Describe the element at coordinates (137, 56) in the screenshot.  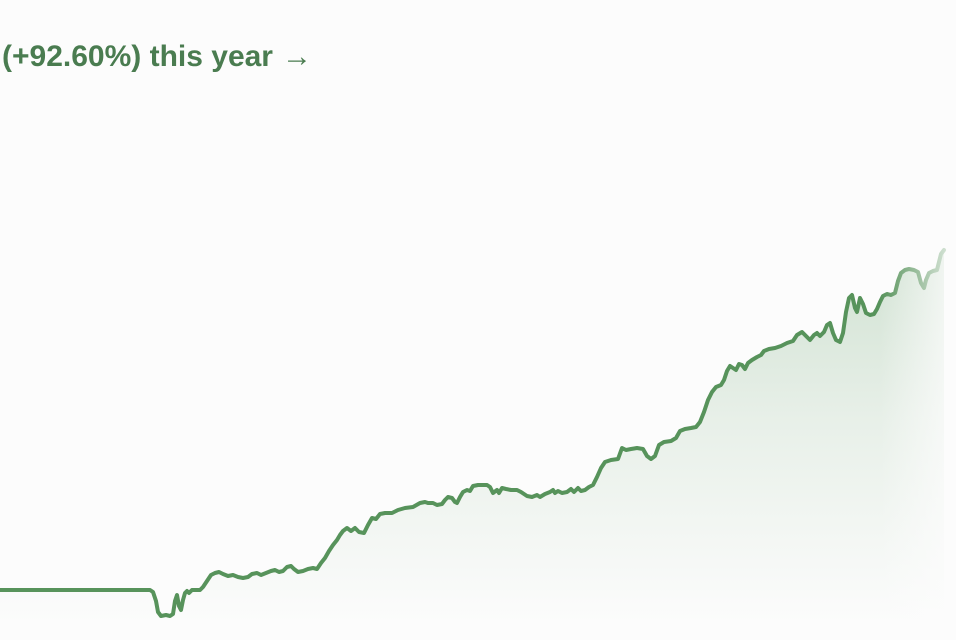
I see `gain-text: (+92.60%) this year` at that location.